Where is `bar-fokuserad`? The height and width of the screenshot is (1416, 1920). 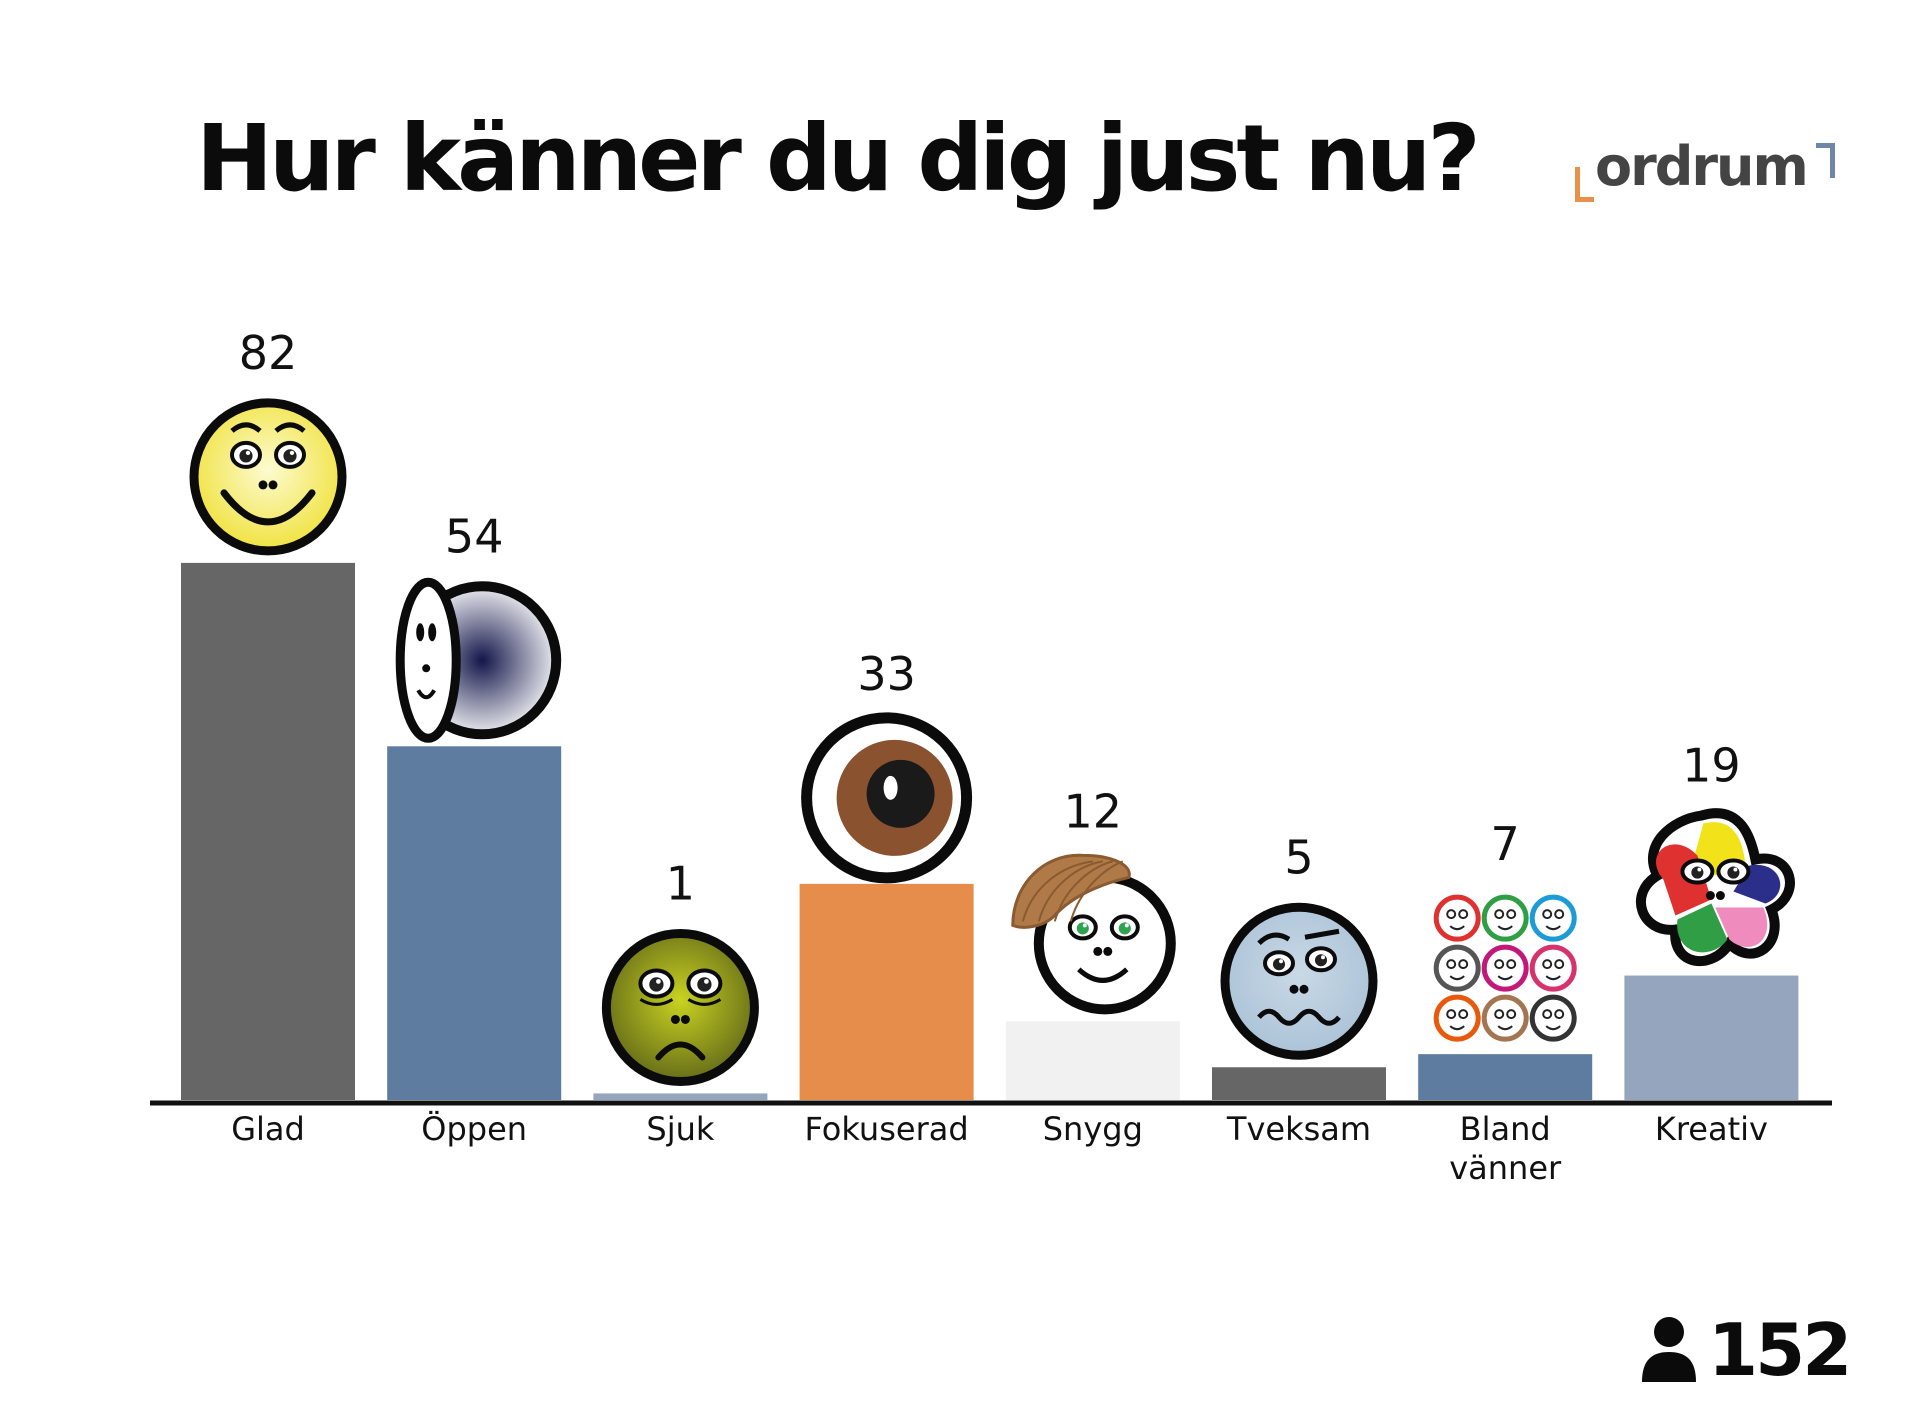 bar-fokuserad is located at coordinates (886, 991).